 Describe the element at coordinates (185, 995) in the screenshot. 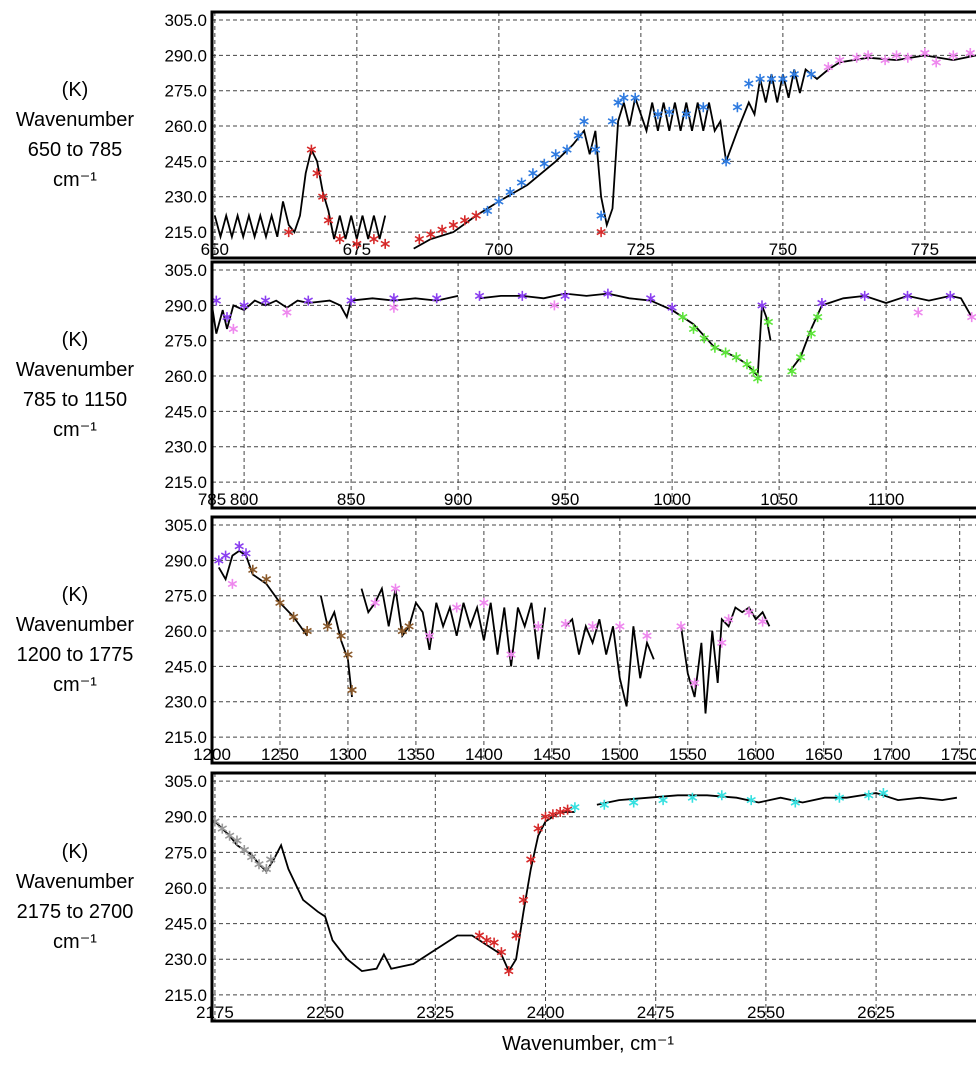

I see `y-tick-label: 215.0` at that location.